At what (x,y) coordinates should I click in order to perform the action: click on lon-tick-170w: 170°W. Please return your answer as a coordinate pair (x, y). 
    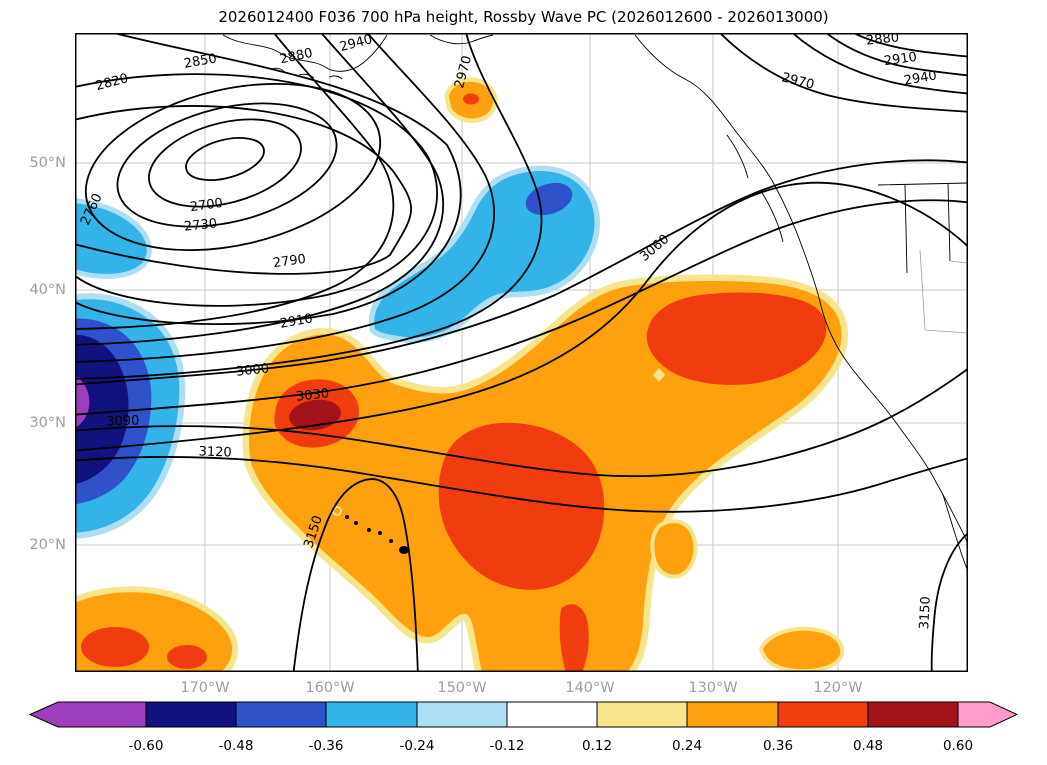
    Looking at the image, I should click on (205, 688).